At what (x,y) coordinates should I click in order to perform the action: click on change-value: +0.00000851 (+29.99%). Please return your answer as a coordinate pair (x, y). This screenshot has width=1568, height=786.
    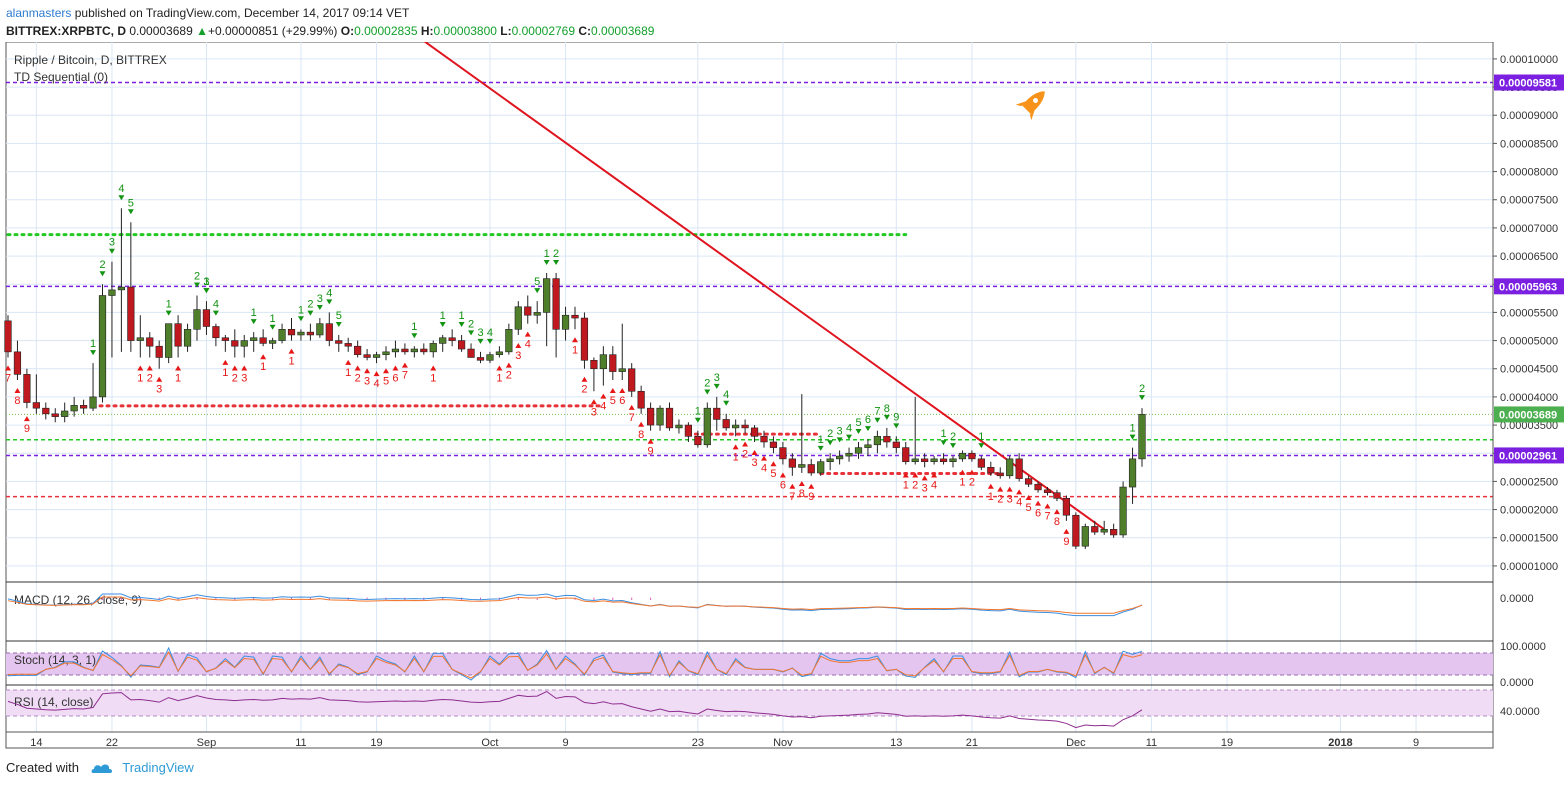
    Looking at the image, I should click on (272, 31).